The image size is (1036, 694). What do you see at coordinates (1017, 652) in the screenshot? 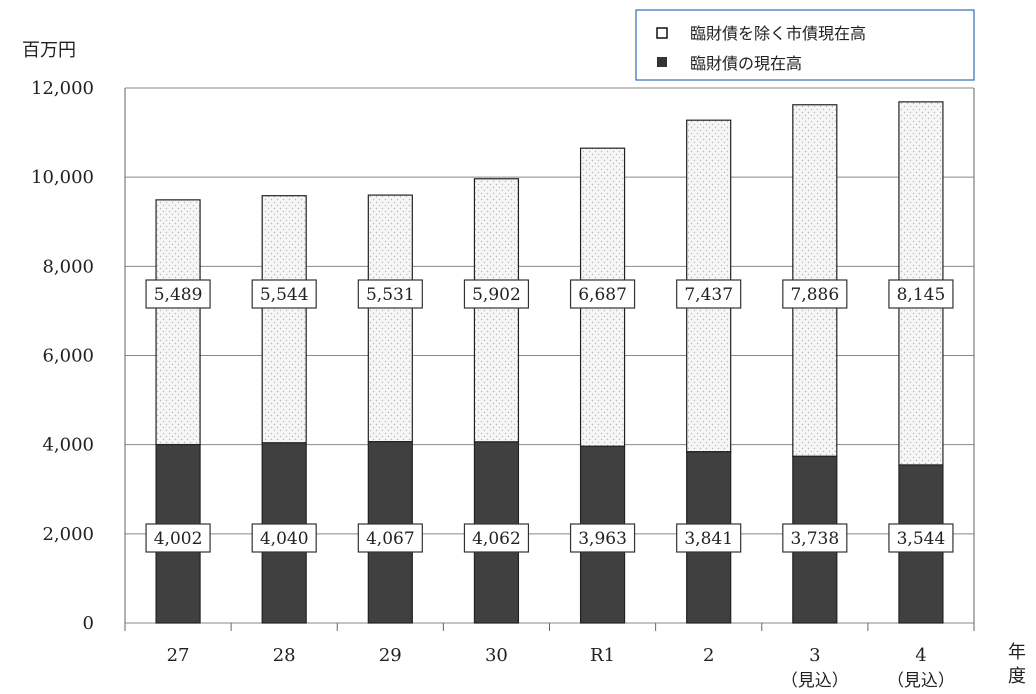
I see `x-axis-unit-label-line1: 年` at bounding box center [1017, 652].